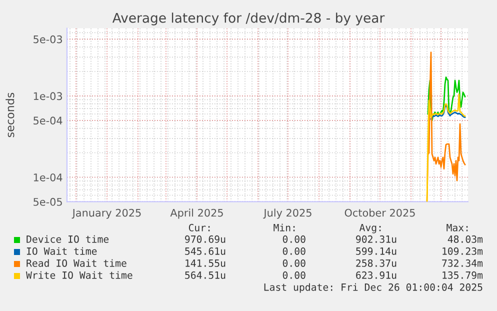 The width and height of the screenshot is (497, 311). What do you see at coordinates (196, 213) in the screenshot?
I see `x-tick-label: April 2025` at bounding box center [196, 213].